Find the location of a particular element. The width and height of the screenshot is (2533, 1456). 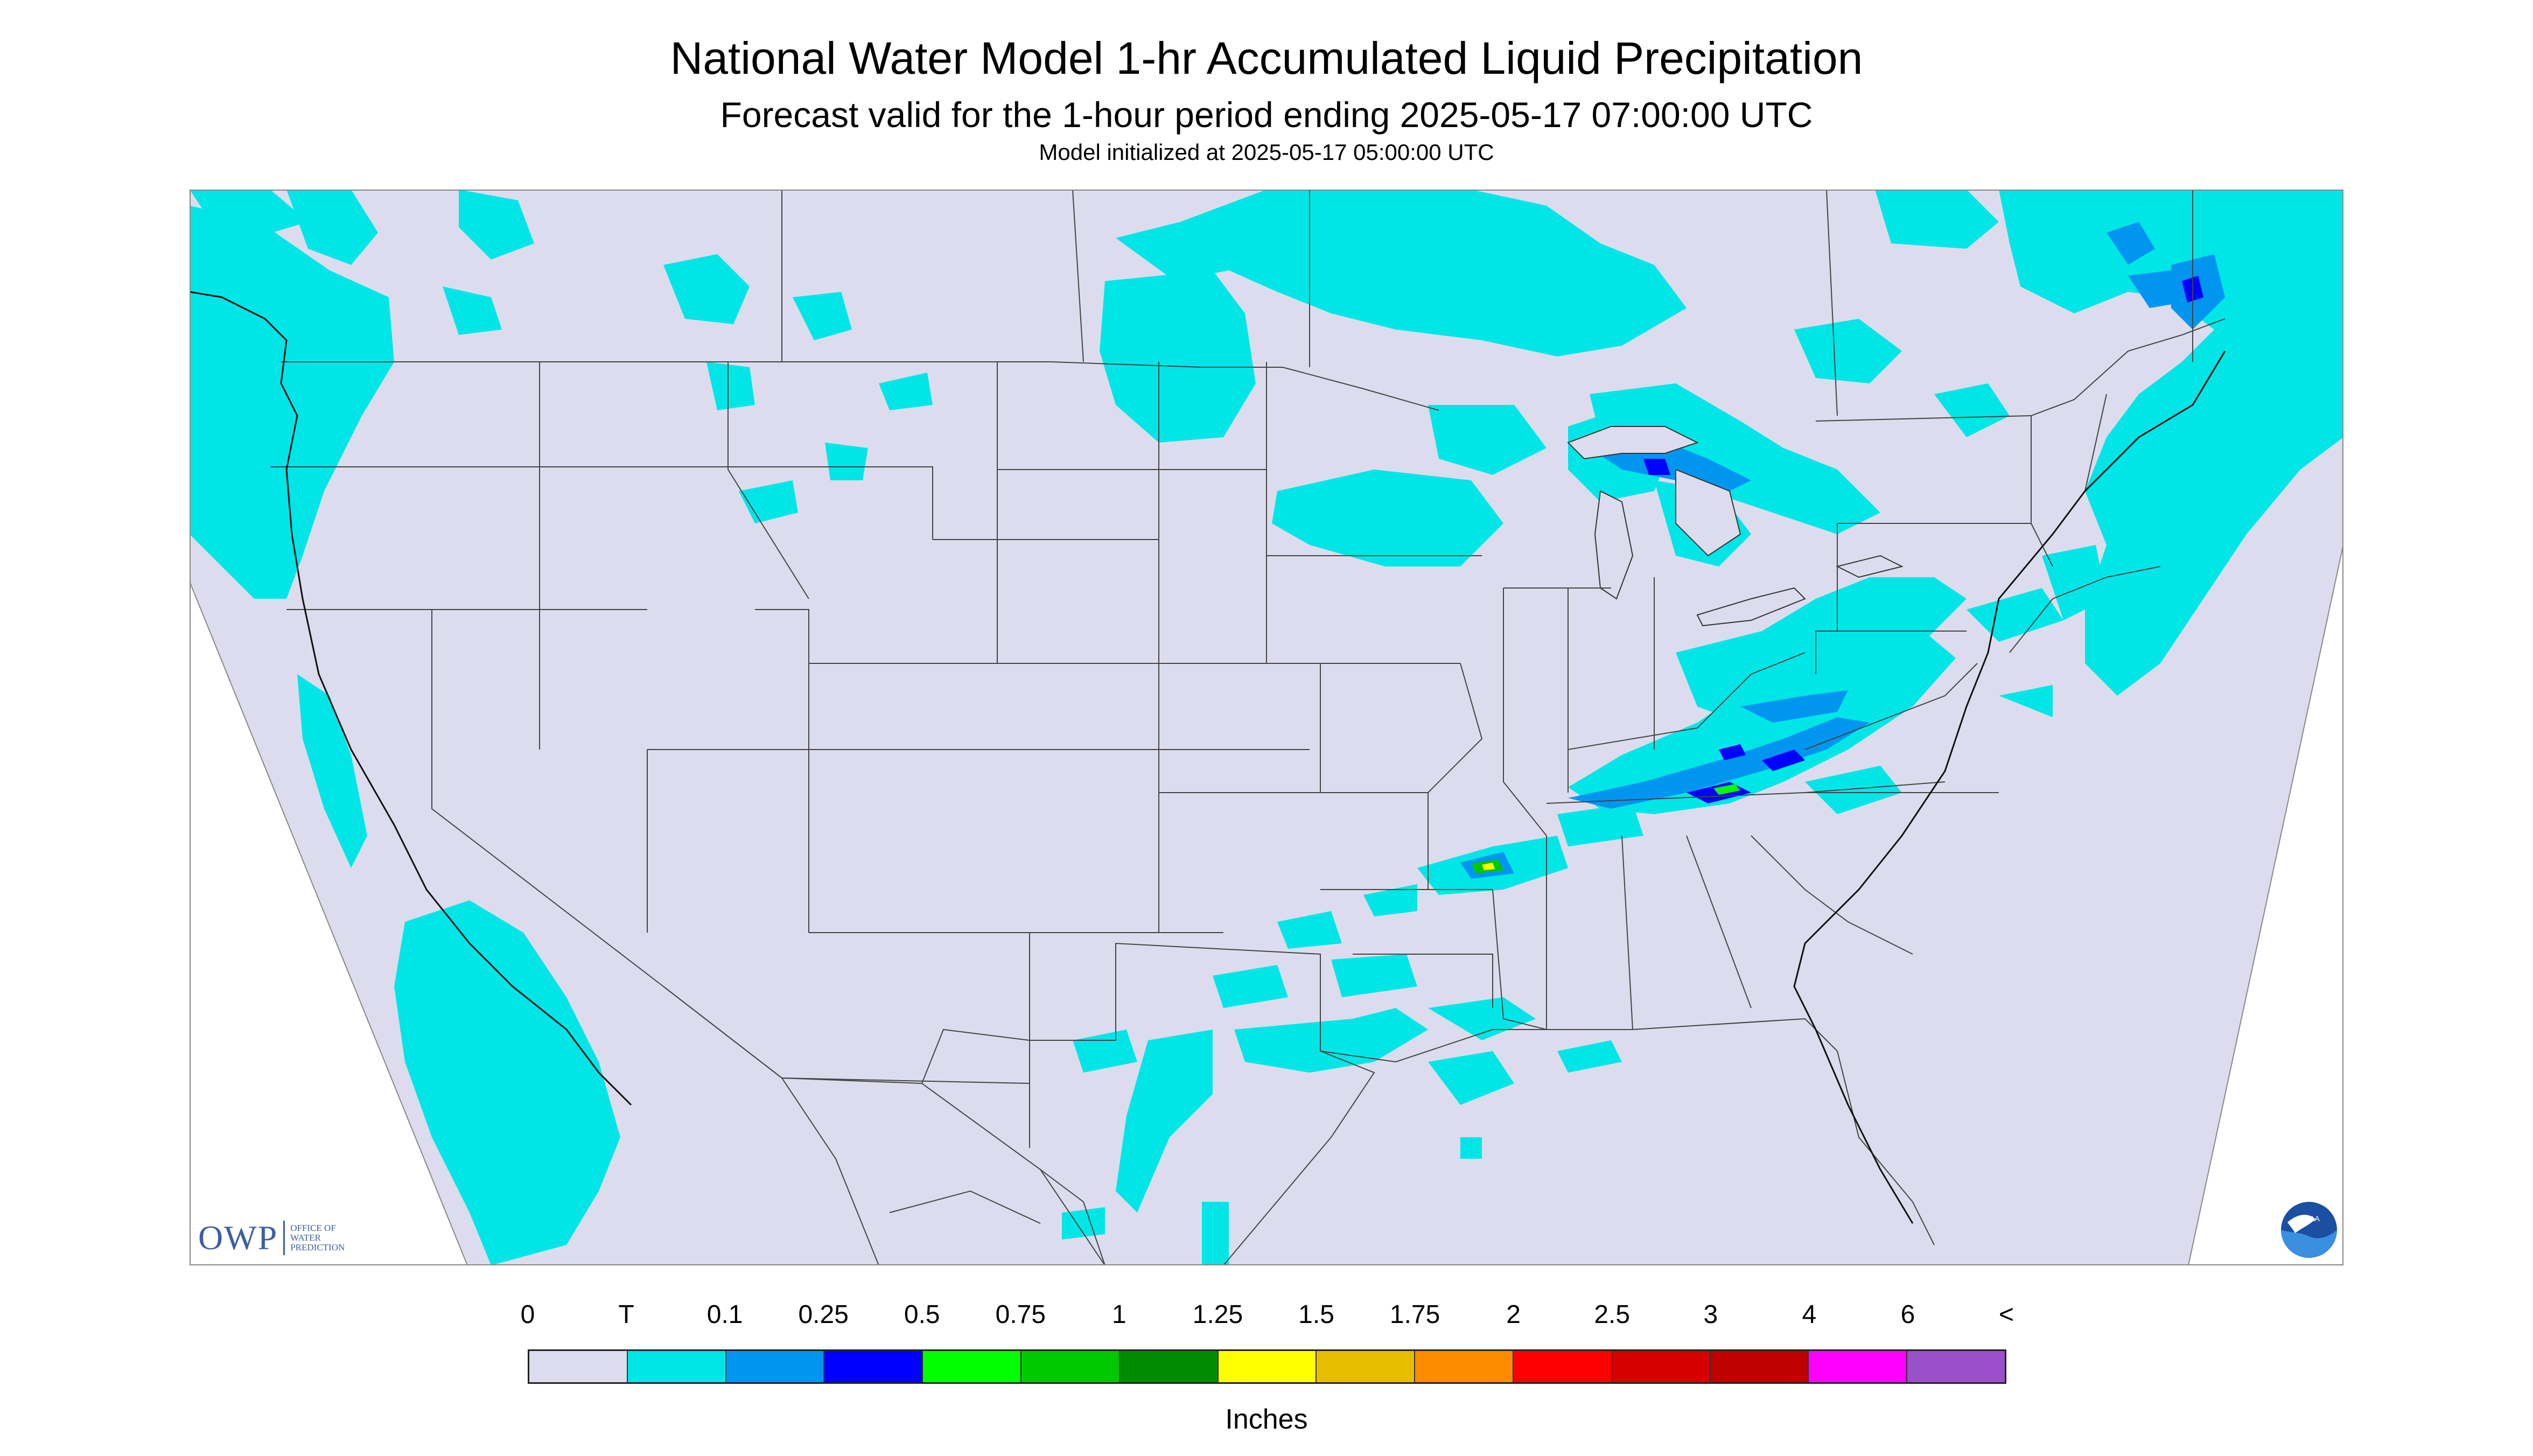

noaa-logo: NOAA is located at coordinates (2309, 1230).